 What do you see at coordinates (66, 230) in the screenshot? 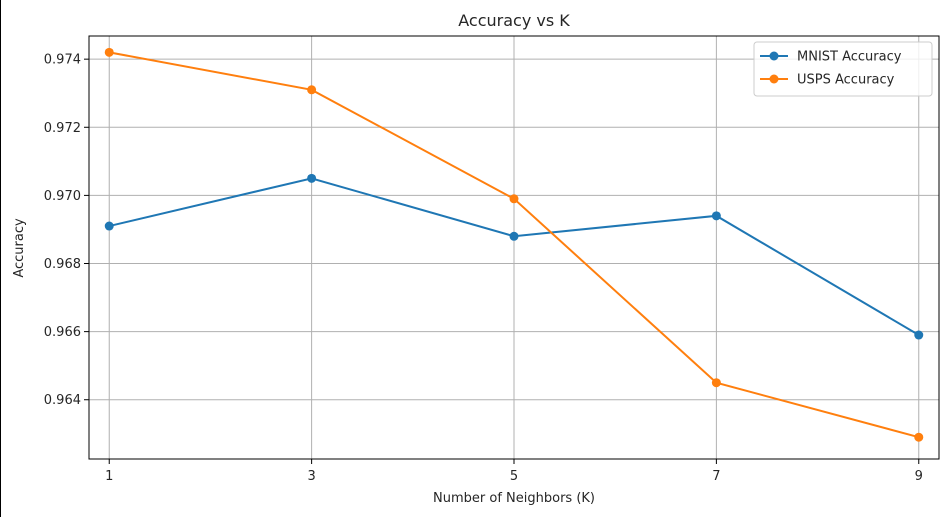
I see `y-axis-ticks: 0.964 0.966 0.968 0.970 0.972 0.974` at bounding box center [66, 230].